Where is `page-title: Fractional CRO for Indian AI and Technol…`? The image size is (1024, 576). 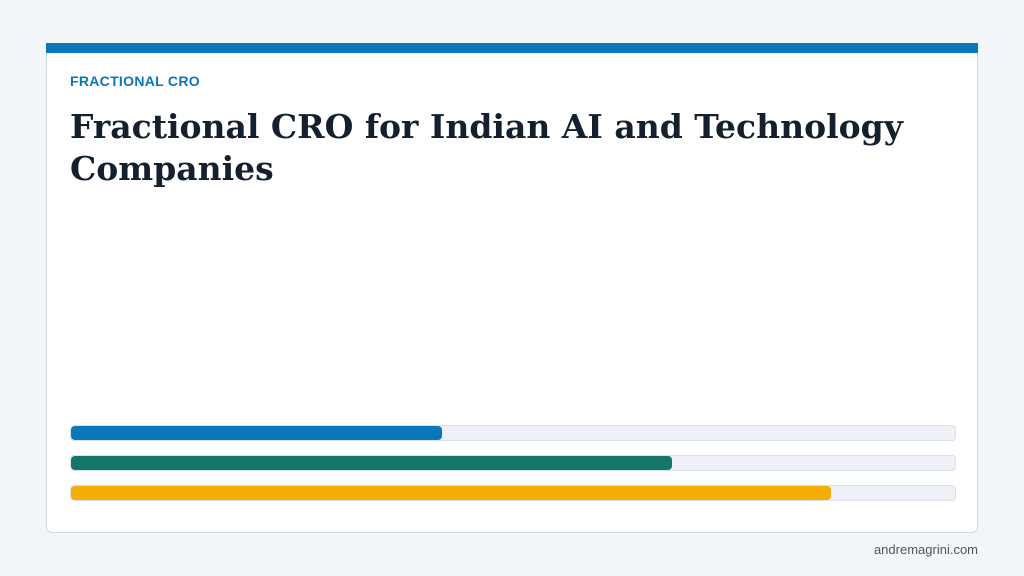
page-title: Fractional CRO for Indian AI and Technol… is located at coordinates (486, 147).